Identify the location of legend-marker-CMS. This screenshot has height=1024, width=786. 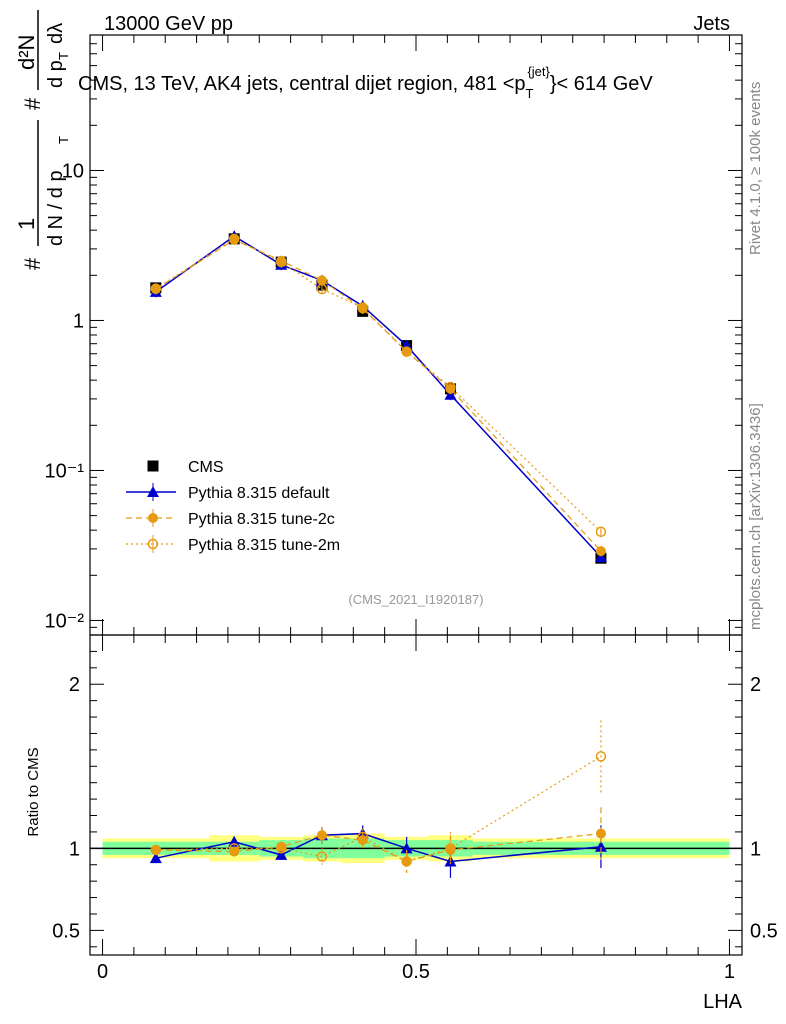
(153, 466).